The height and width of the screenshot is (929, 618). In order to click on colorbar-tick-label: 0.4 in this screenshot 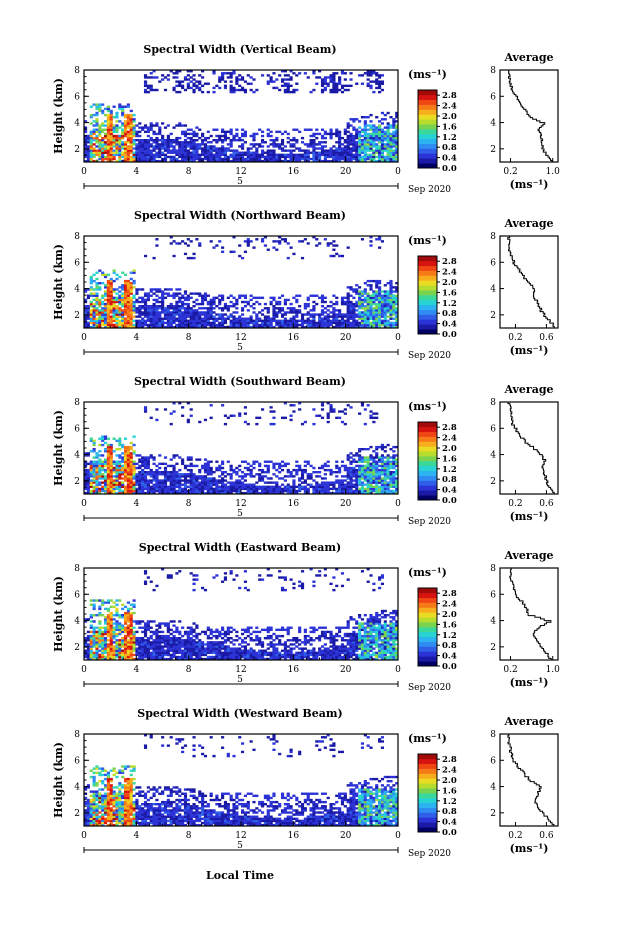, I will do `click(449, 159)`.